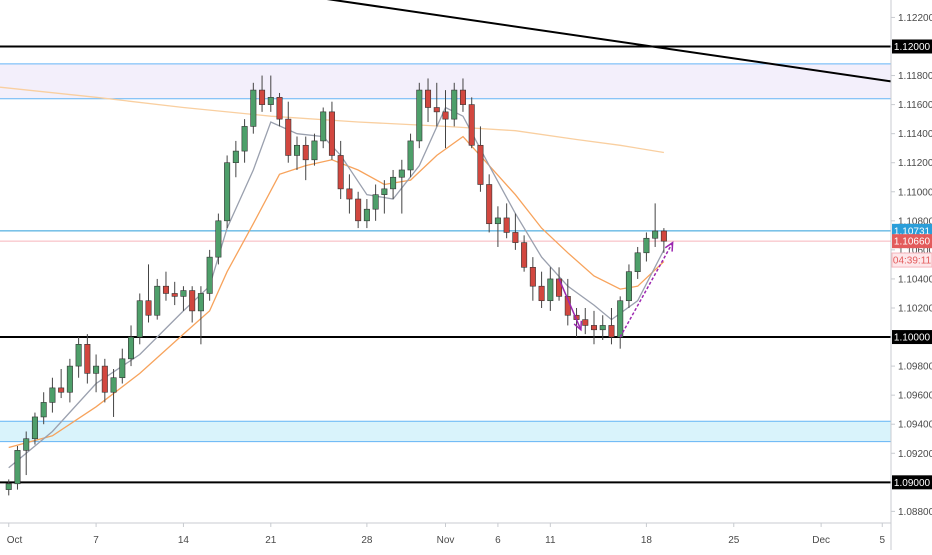  I want to click on countdown-label: 04:39:11, so click(911, 260).